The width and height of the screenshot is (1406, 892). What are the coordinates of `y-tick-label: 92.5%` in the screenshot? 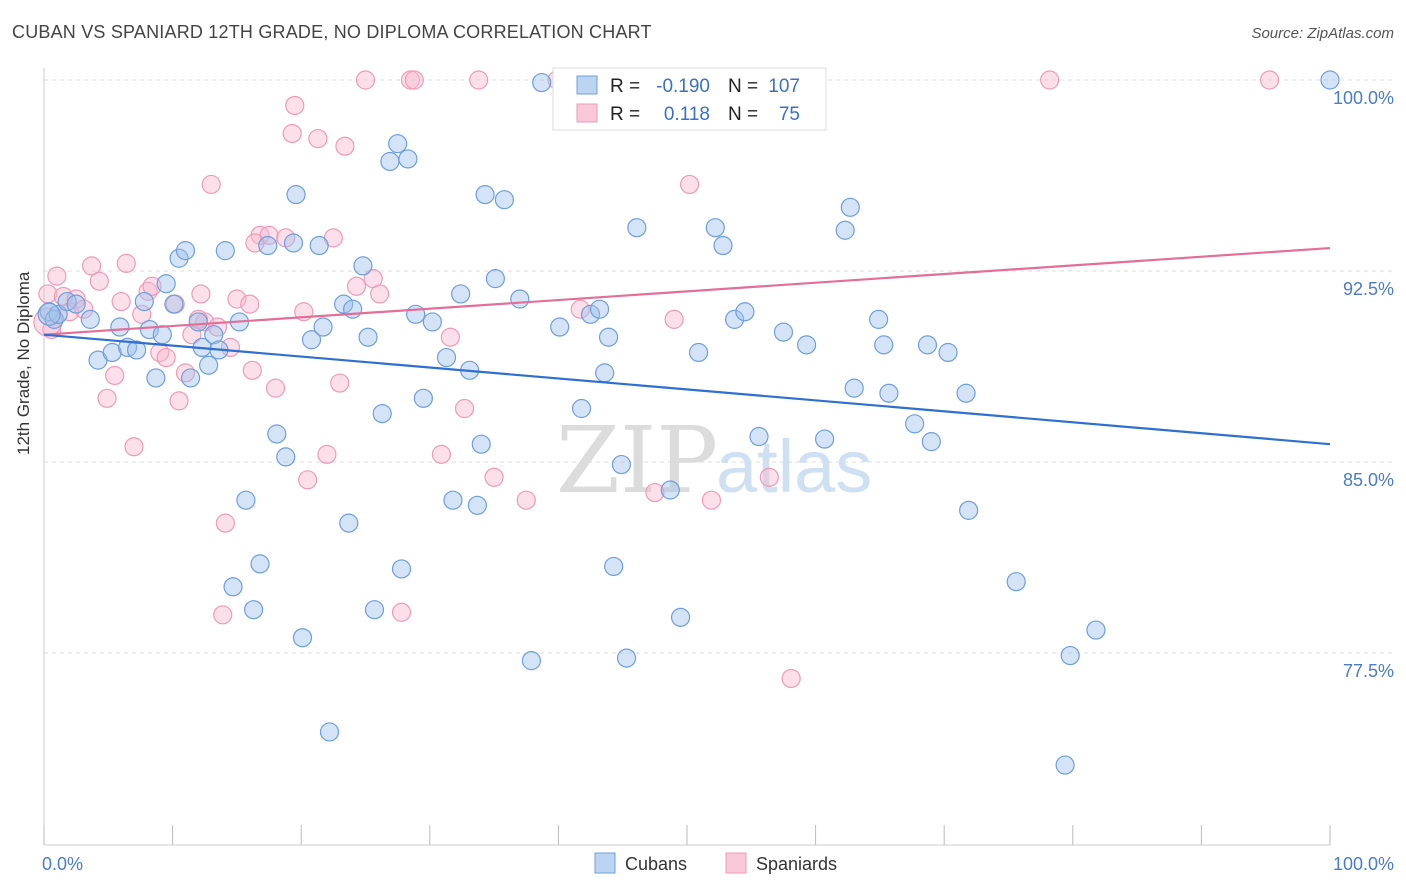 It's located at (1368, 289).